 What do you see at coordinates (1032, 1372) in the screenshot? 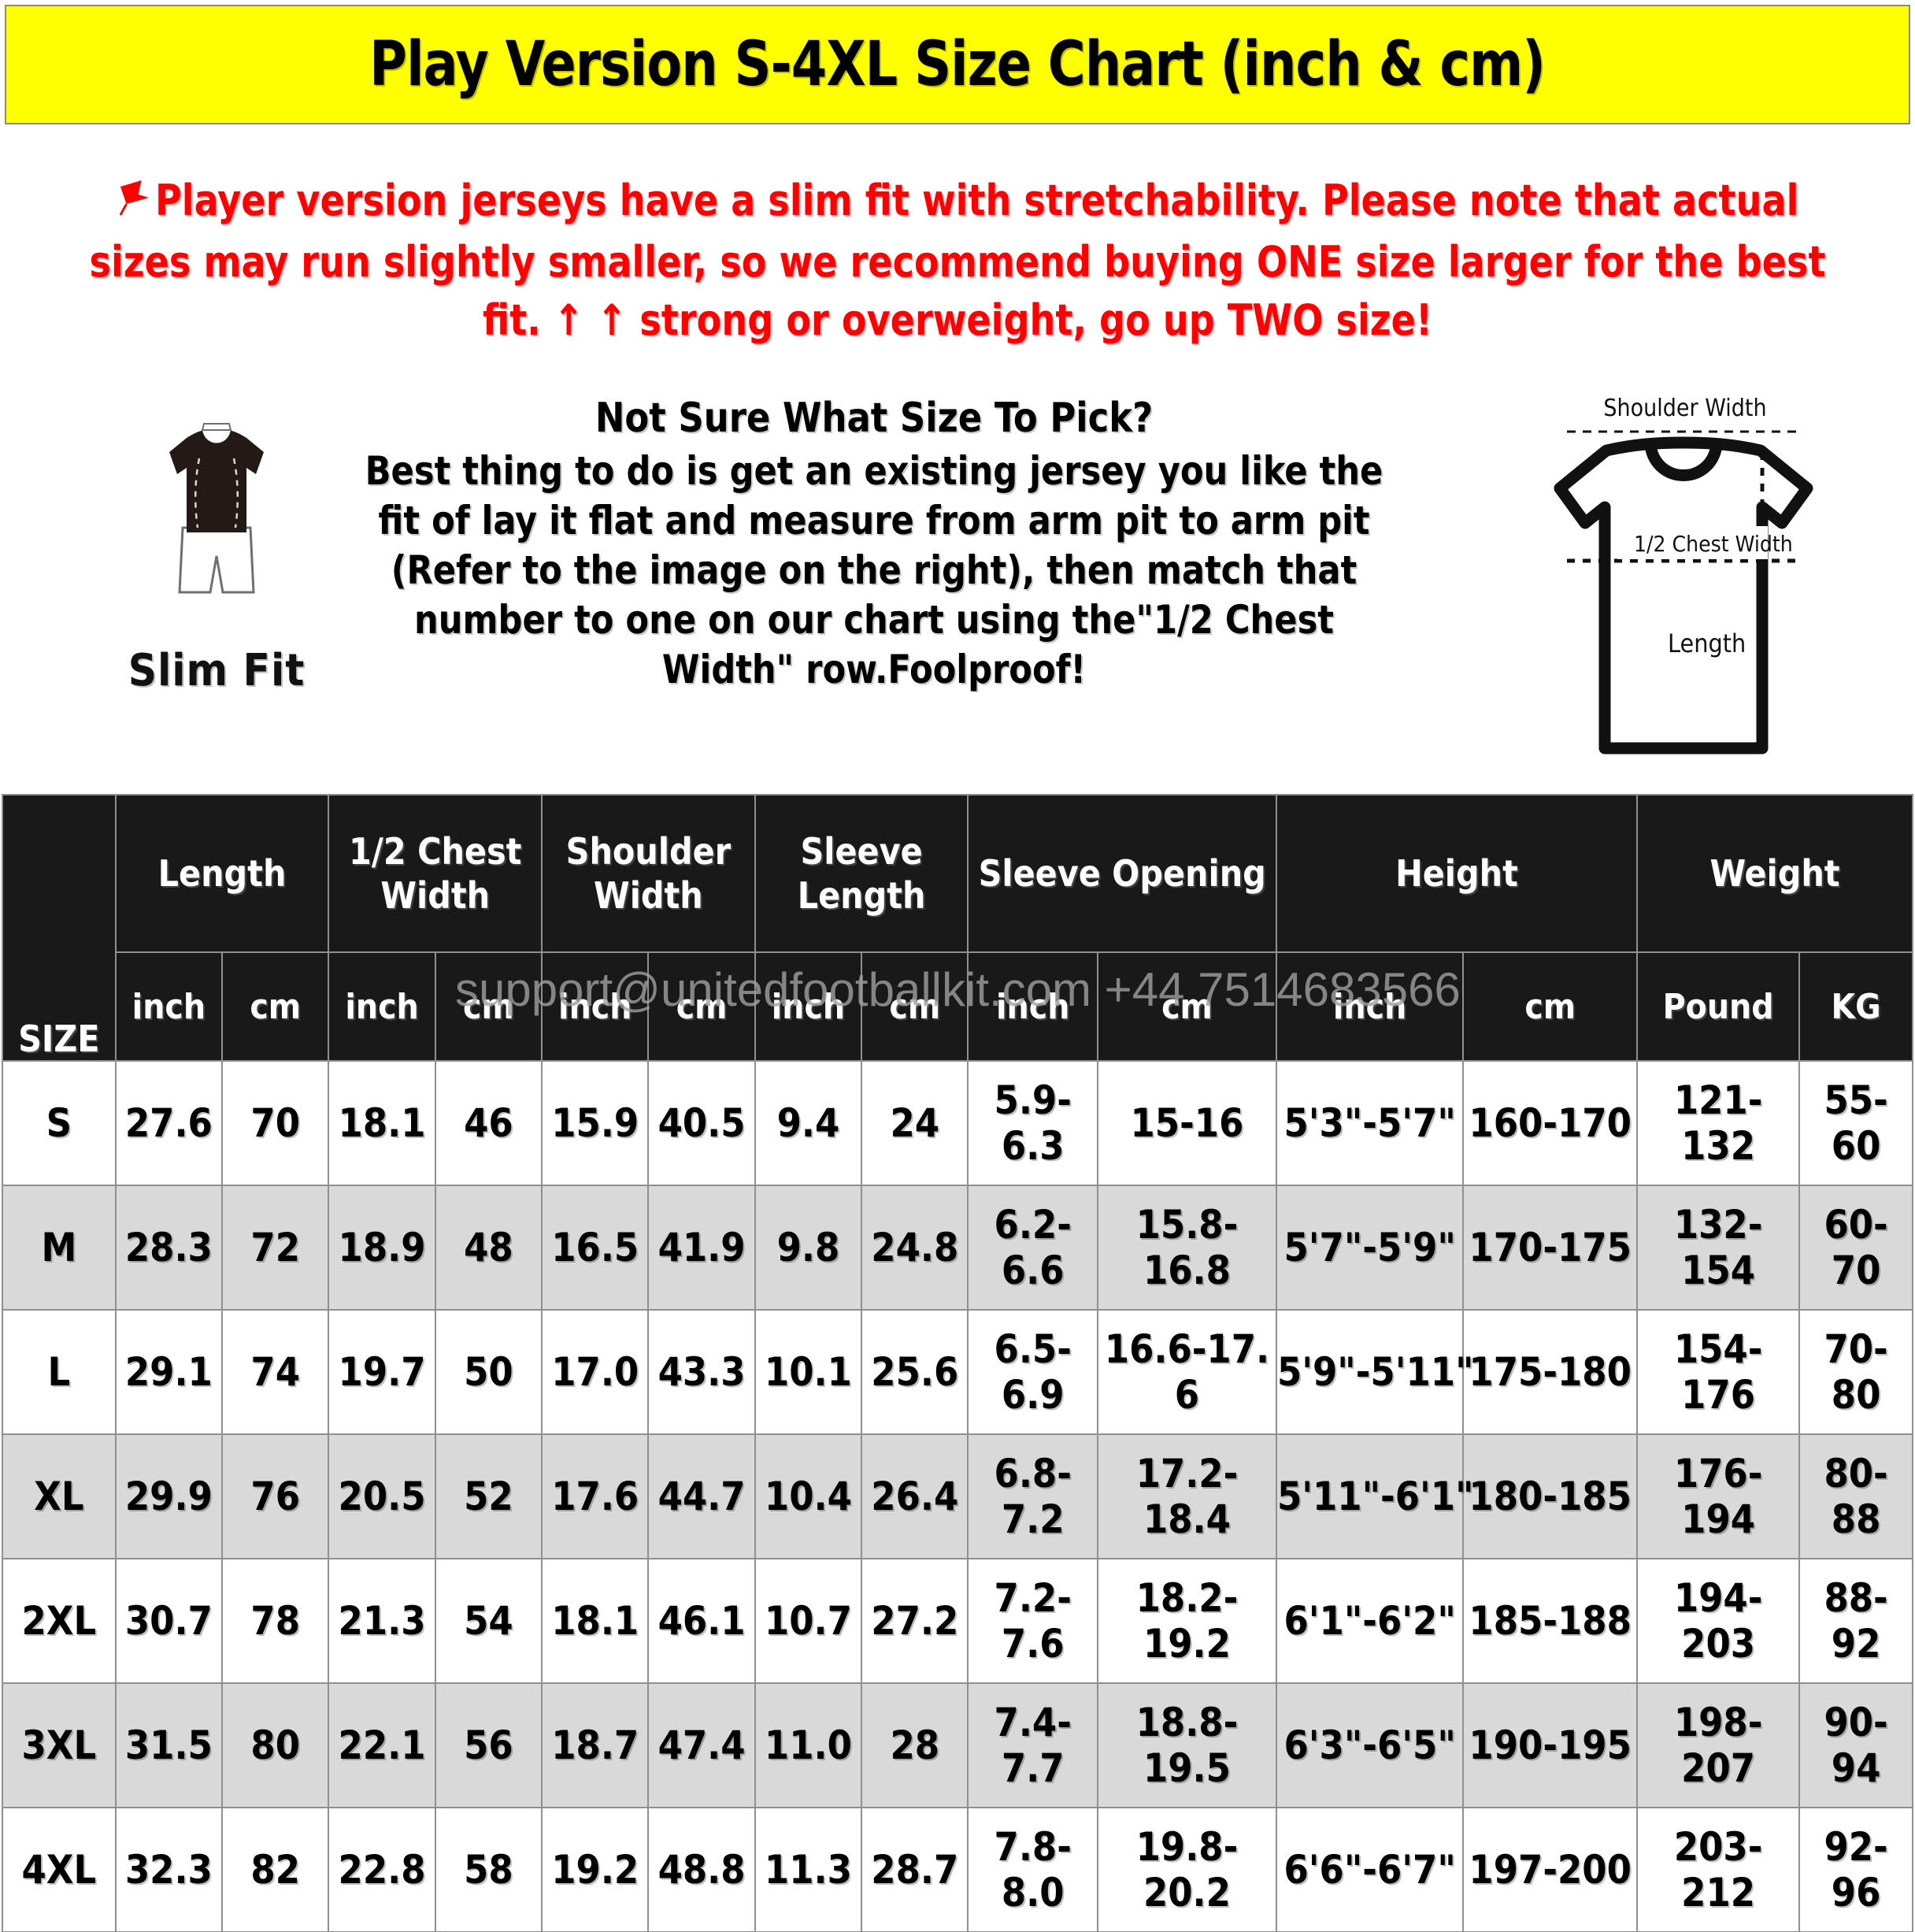
I see `cell-value: 6.5-6.9` at bounding box center [1032, 1372].